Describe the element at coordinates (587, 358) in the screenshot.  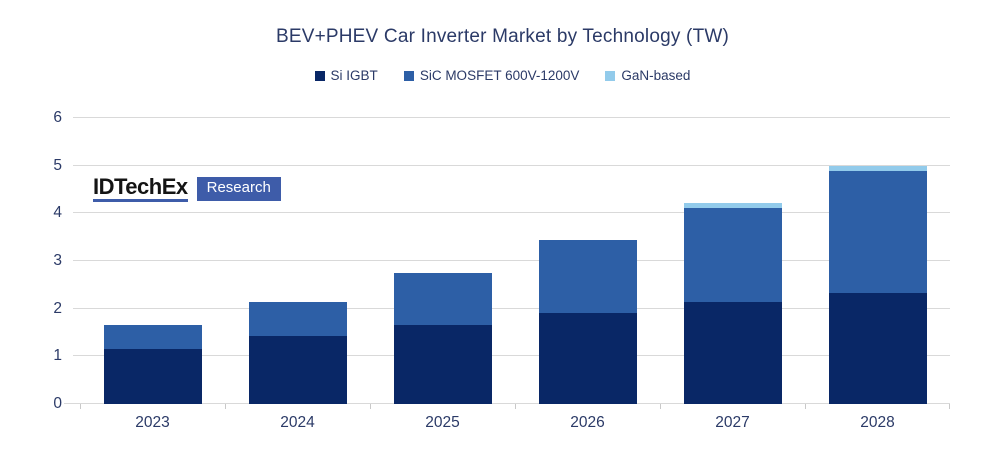
I see `bar-segment-2026-series1` at that location.